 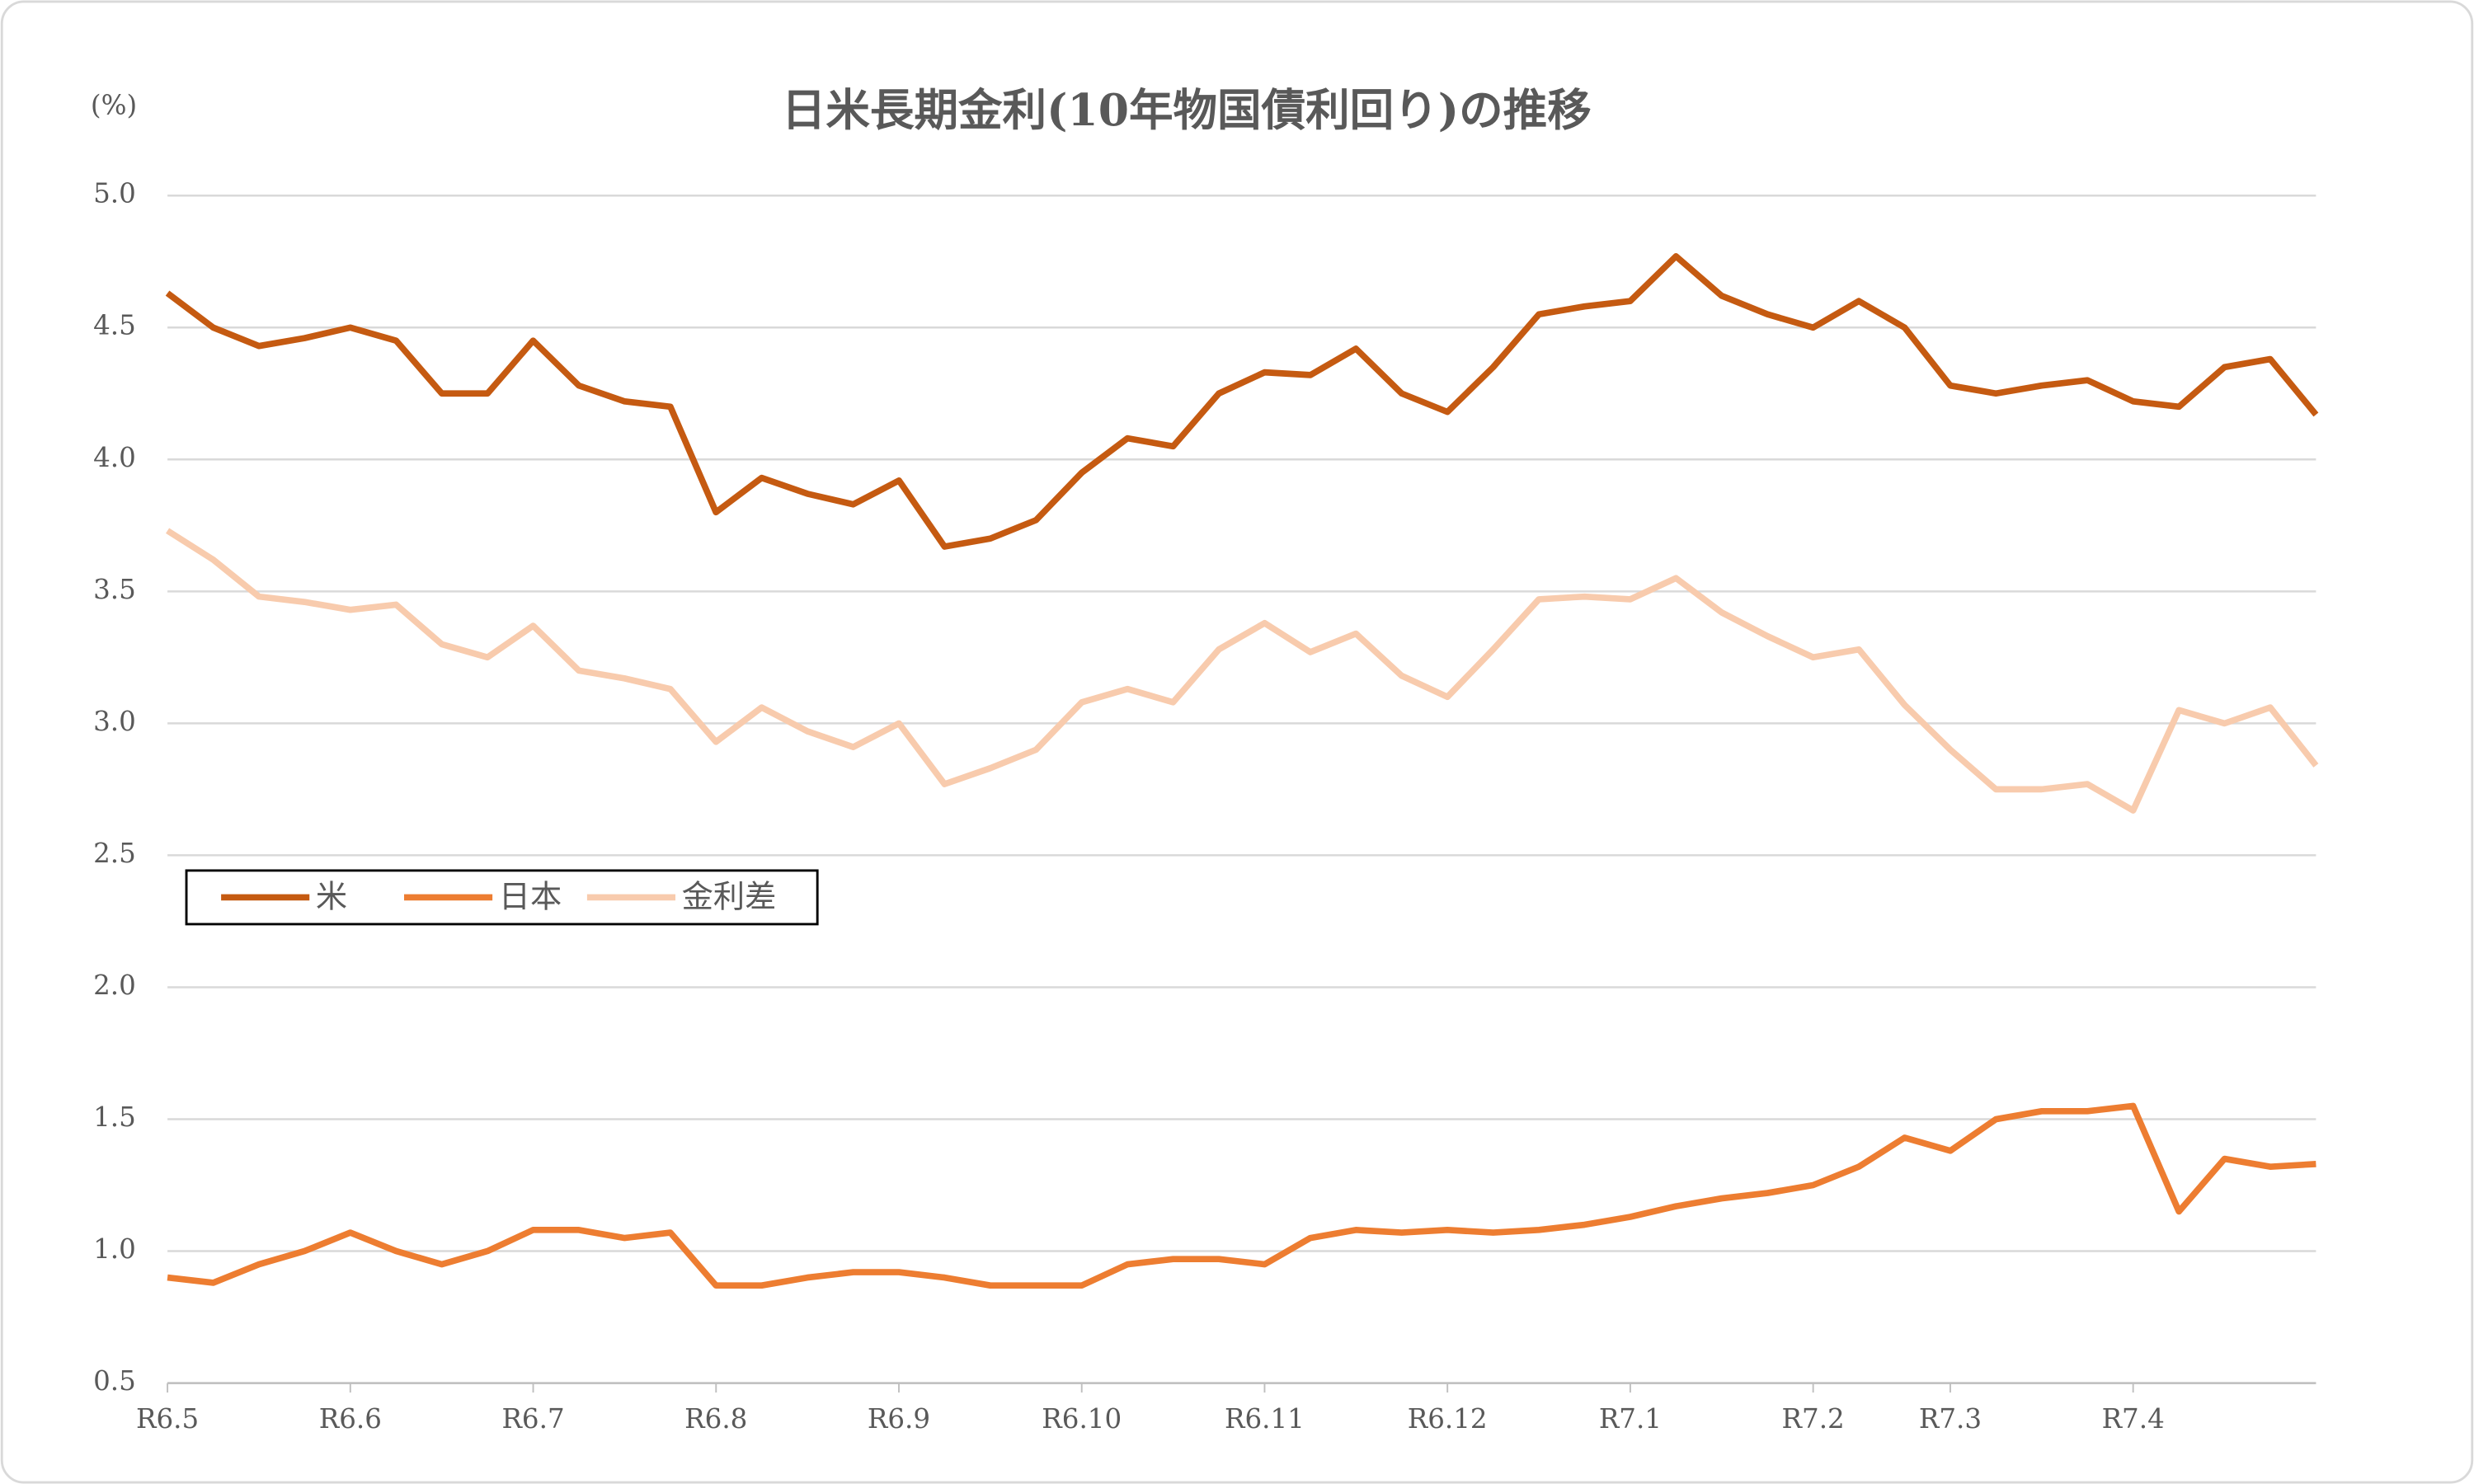 What do you see at coordinates (114, 986) in the screenshot?
I see `y-tick-label: 2.0` at bounding box center [114, 986].